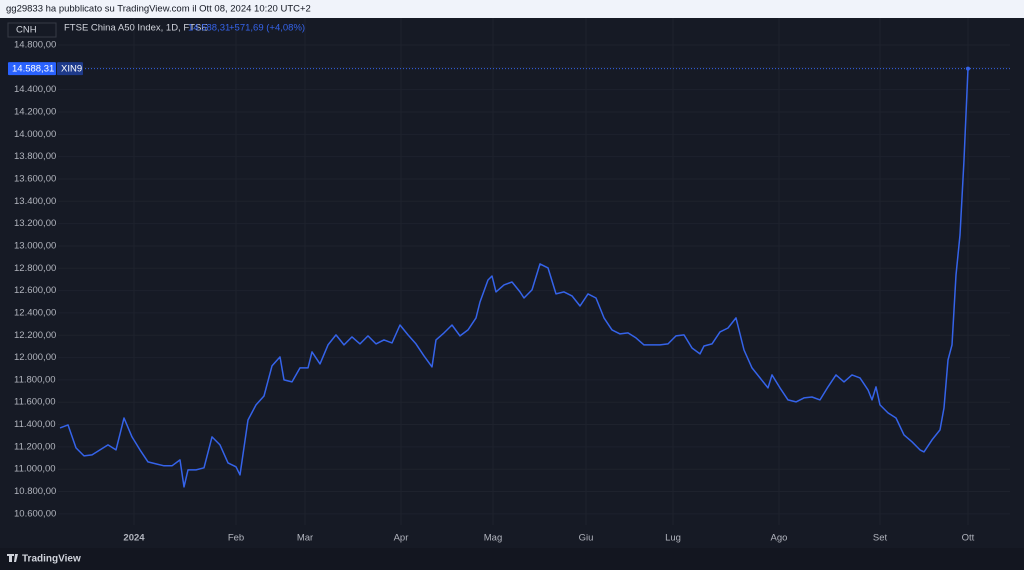 This screenshot has width=1024, height=570. What do you see at coordinates (512, 559) in the screenshot?
I see `footer-bar` at bounding box center [512, 559].